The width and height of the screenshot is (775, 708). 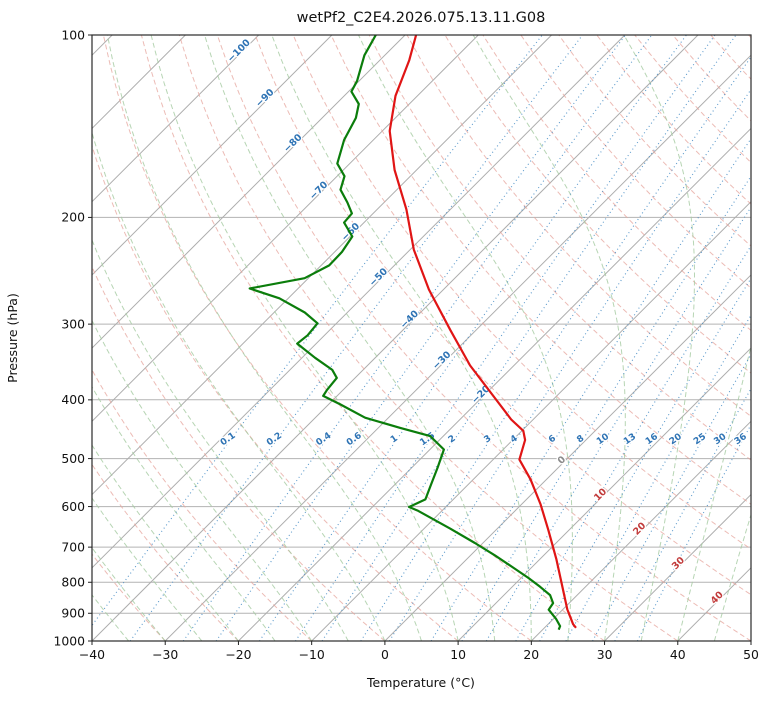 I want to click on x-tick-label: 0, so click(x=385, y=654).